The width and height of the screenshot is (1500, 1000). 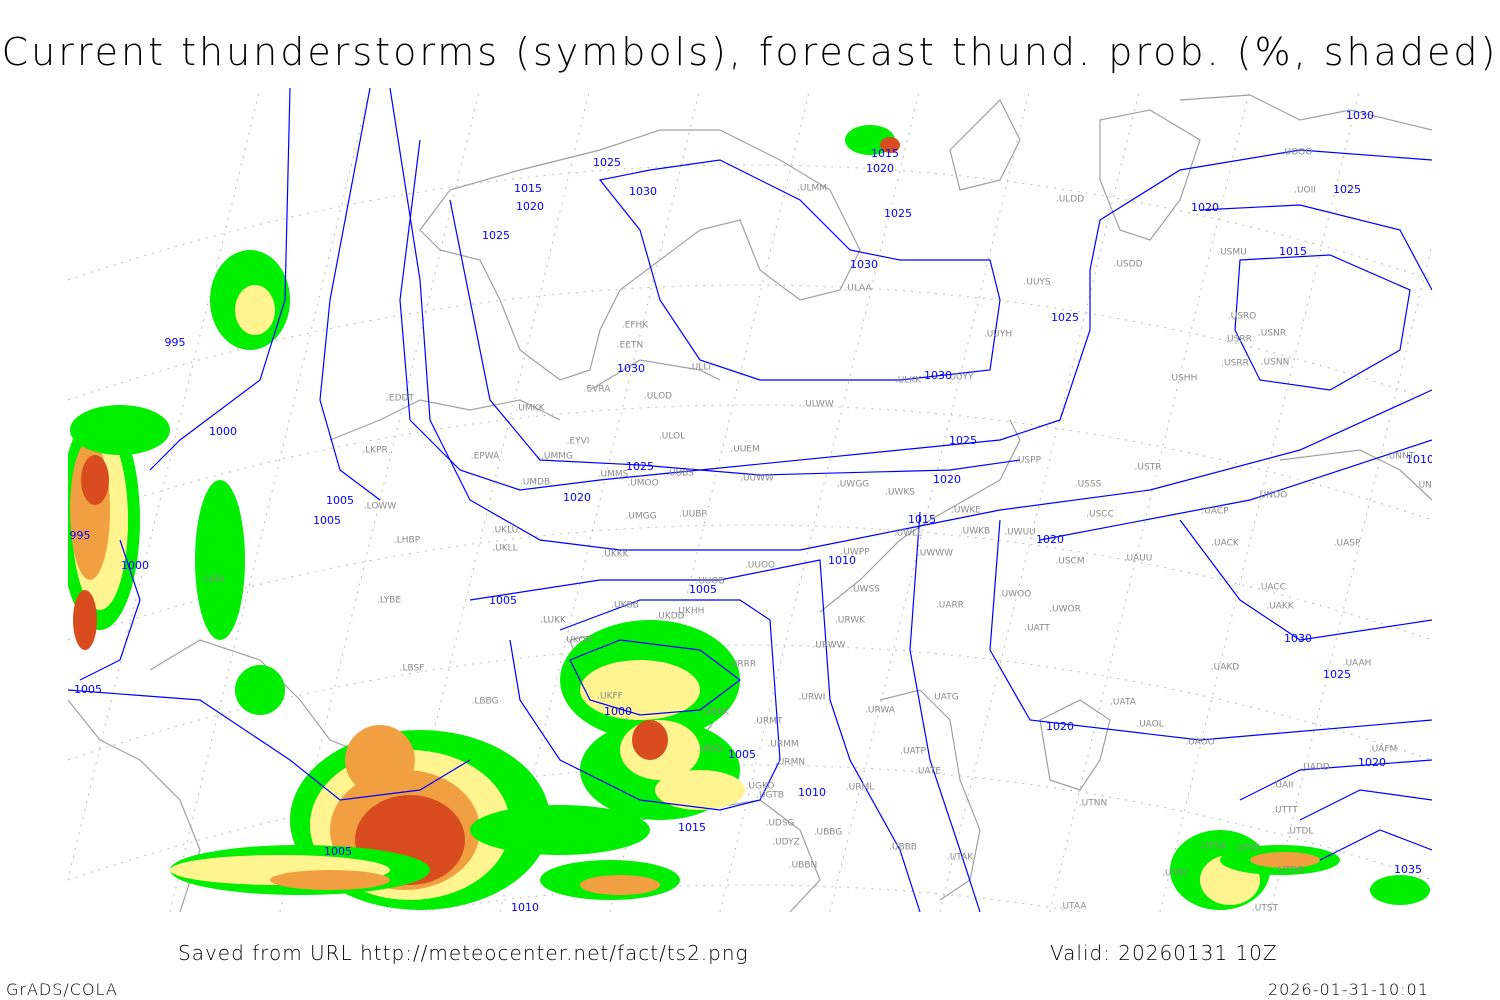 I want to click on station-label: .USNN, so click(x=1275, y=363).